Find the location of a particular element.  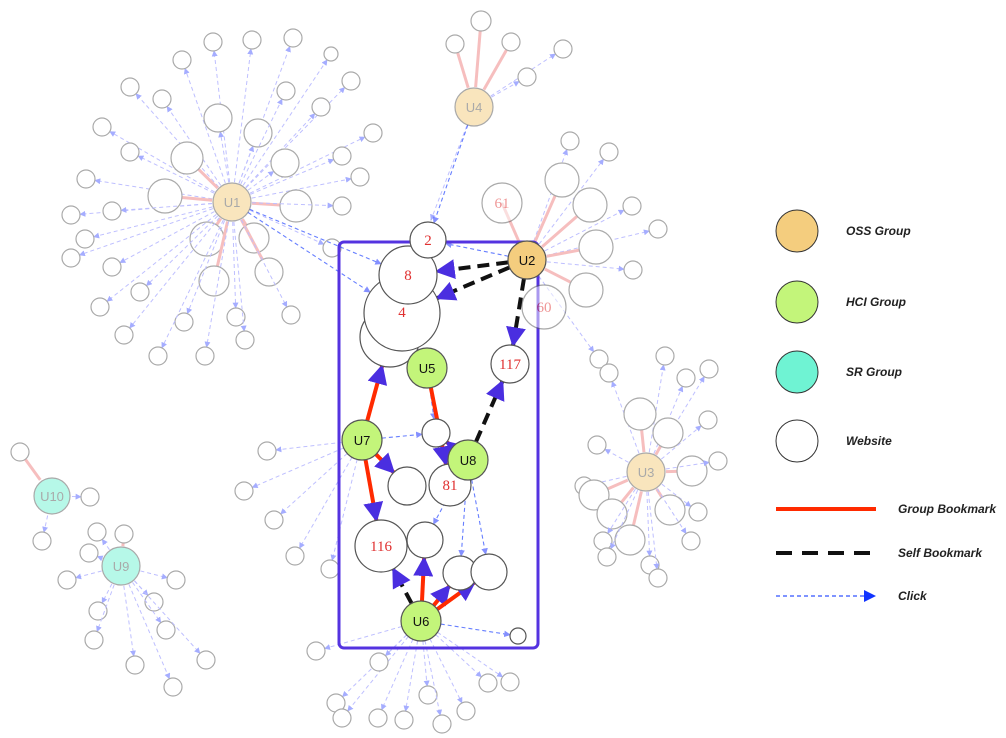

website-node-117: 117 is located at coordinates (510, 364).